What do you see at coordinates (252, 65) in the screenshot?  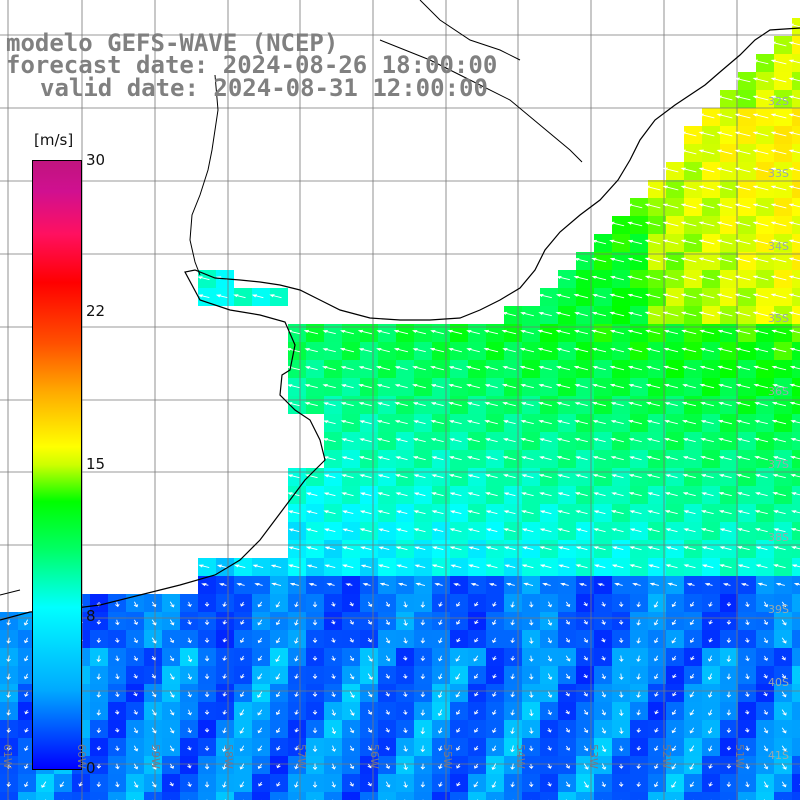 I see `title-forecast-date: forecast date: 2024-08-26 18:00:00` at bounding box center [252, 65].